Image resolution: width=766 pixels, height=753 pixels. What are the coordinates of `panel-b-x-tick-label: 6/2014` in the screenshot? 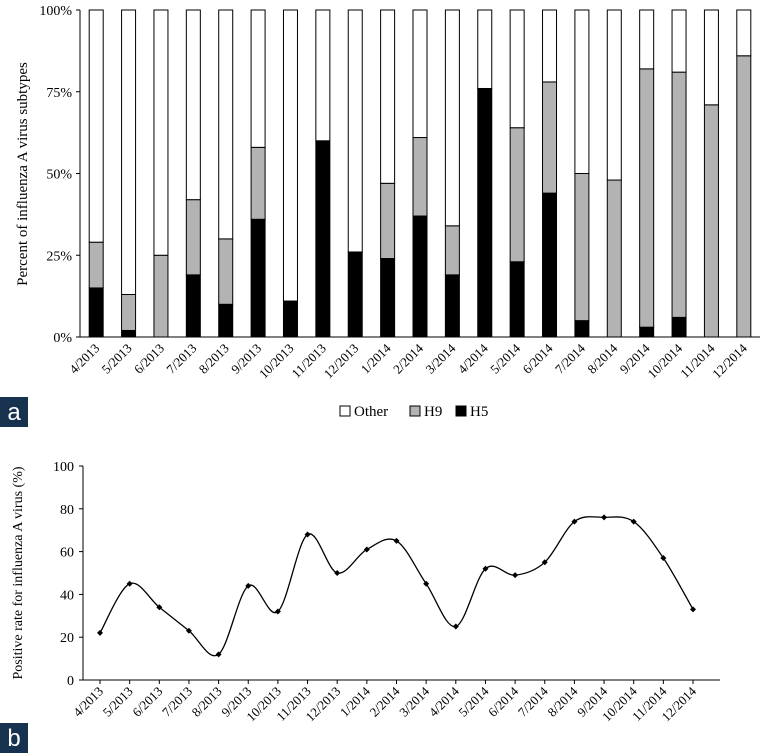 It's located at (503, 701).